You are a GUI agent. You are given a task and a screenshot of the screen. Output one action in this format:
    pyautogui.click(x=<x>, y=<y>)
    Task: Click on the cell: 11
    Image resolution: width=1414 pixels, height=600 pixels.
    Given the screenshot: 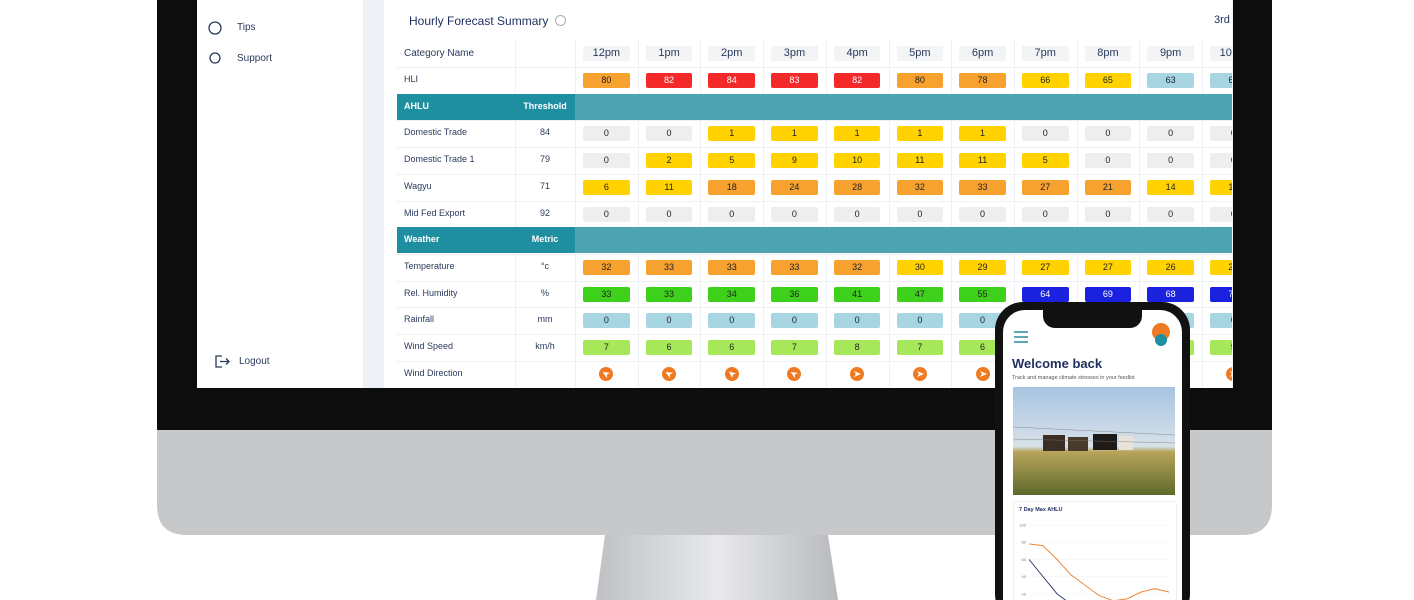 What is the action you would take?
    pyautogui.click(x=920, y=161)
    